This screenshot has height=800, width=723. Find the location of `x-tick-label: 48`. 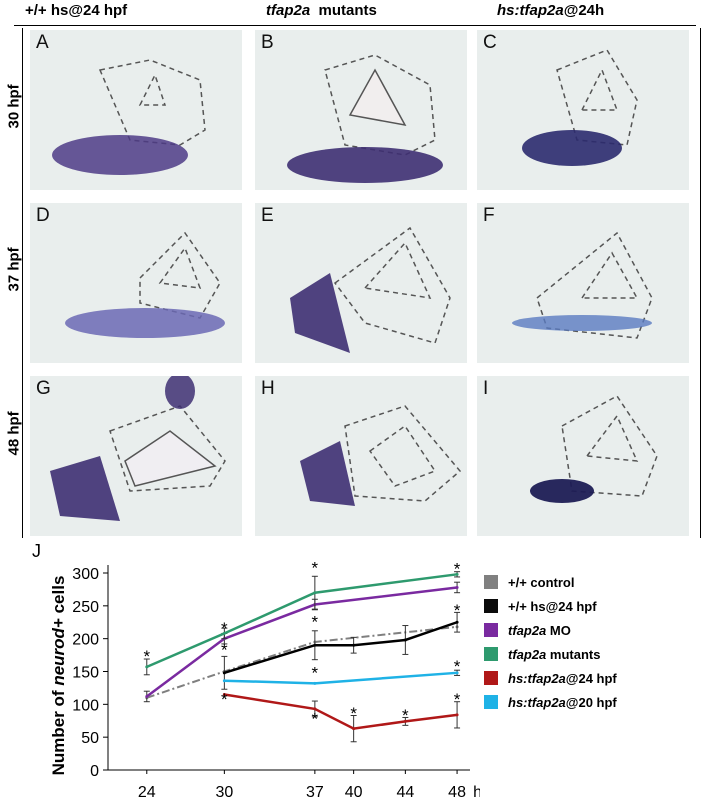

x-tick-label: 48 is located at coordinates (457, 792).